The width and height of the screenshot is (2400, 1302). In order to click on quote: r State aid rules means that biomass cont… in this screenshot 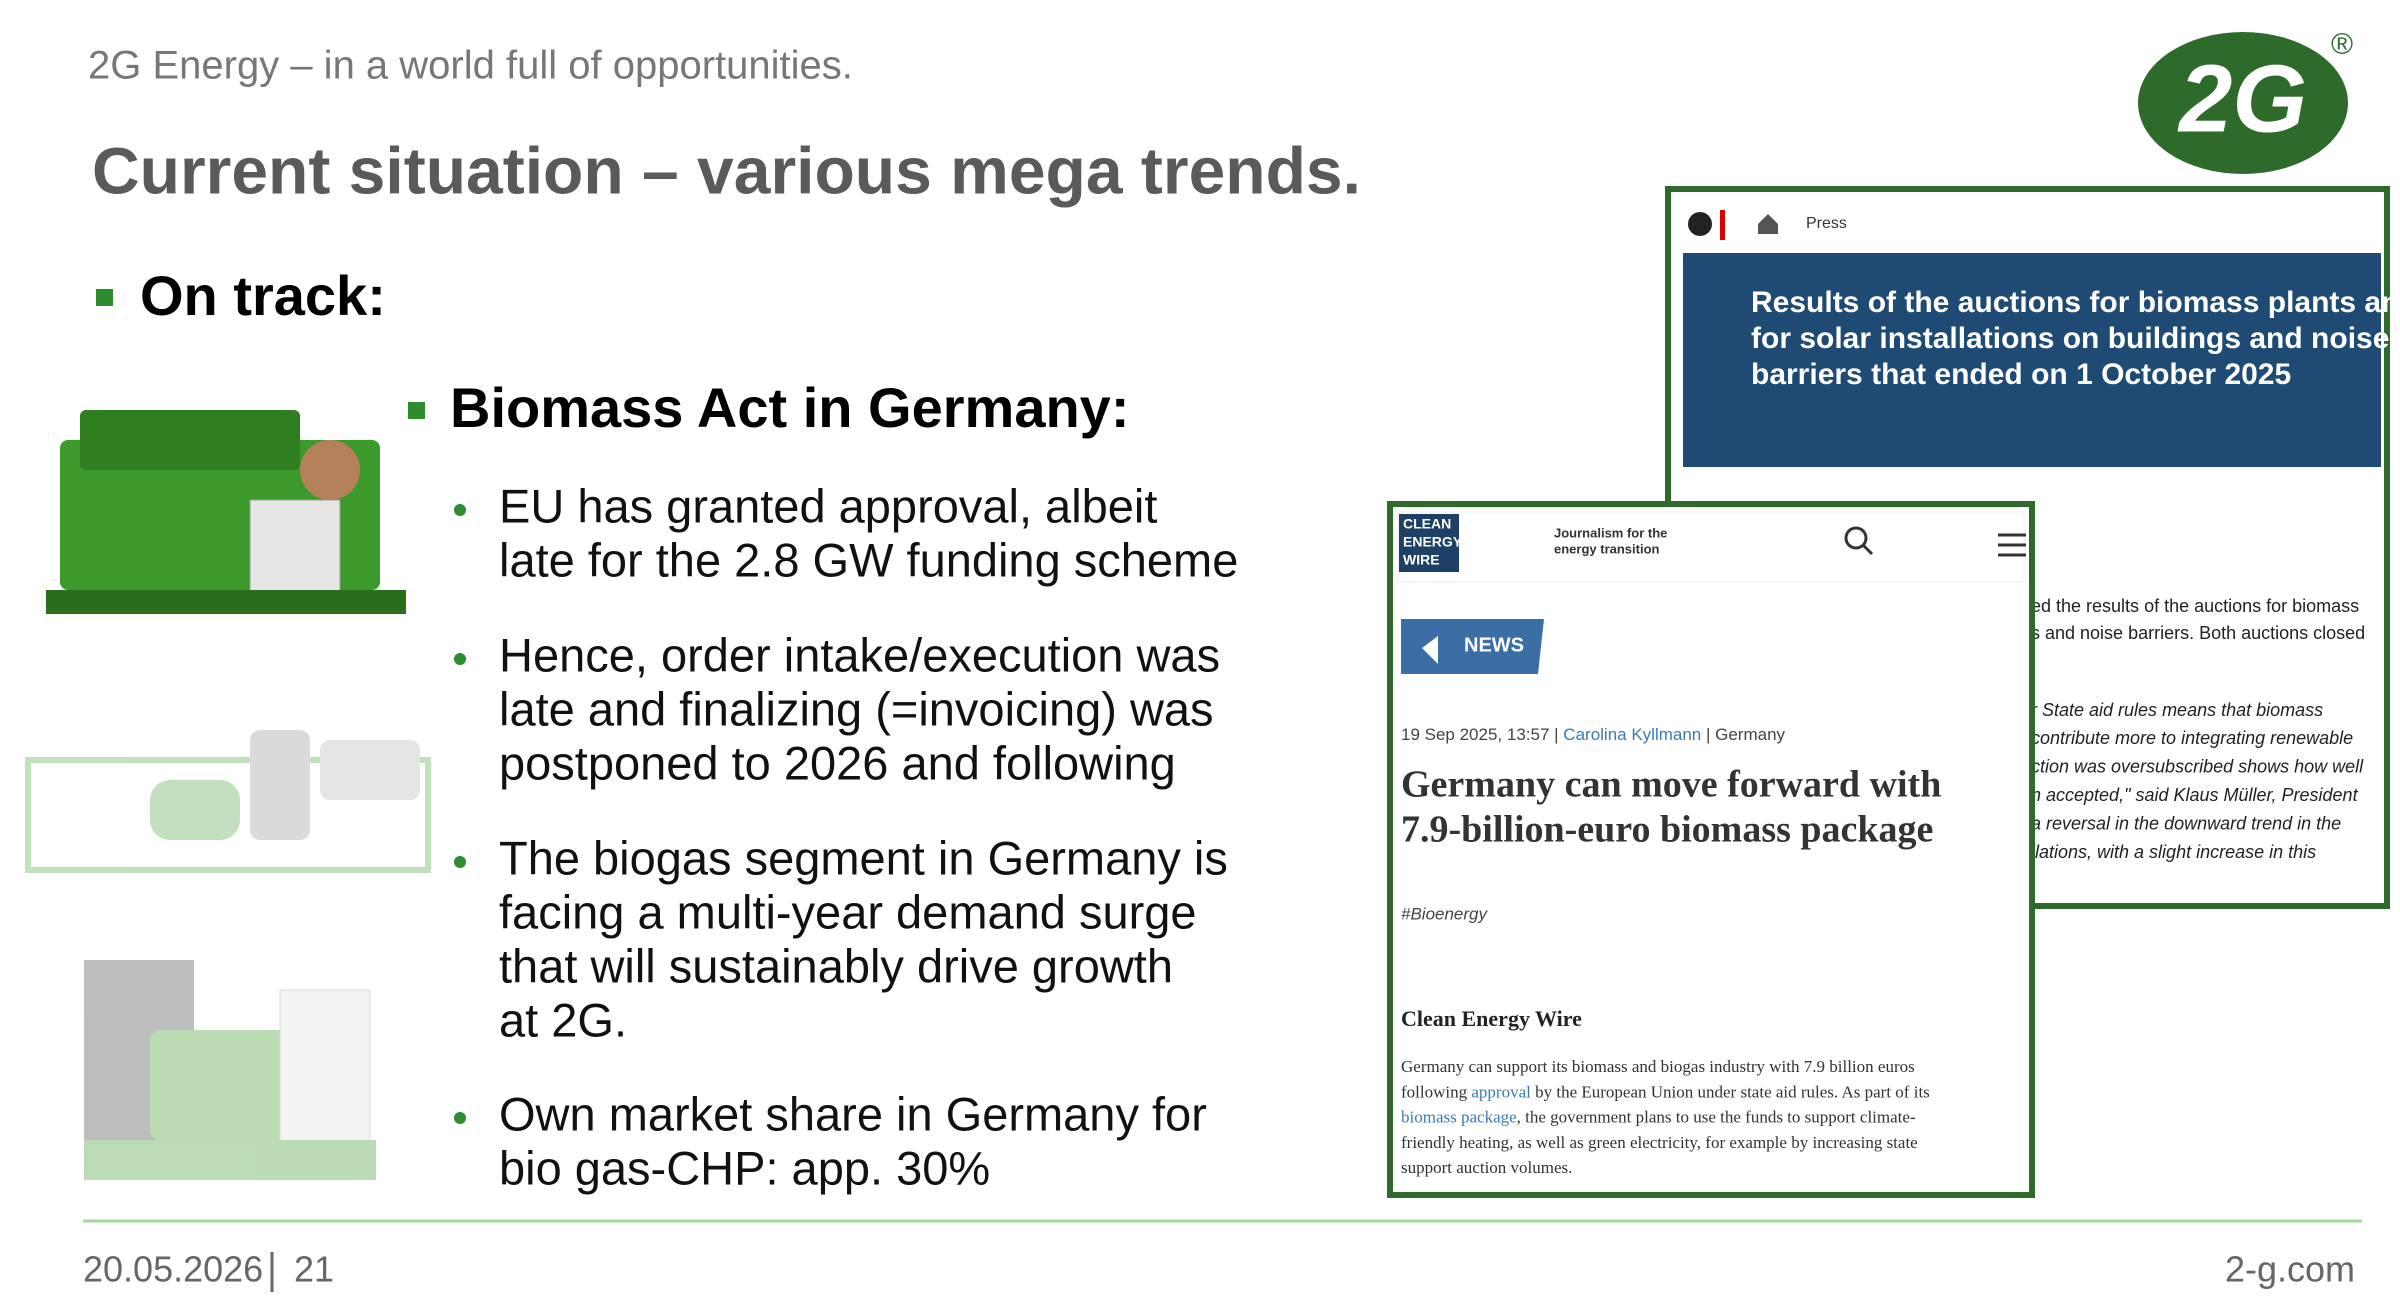, I will do `click(2197, 781)`.